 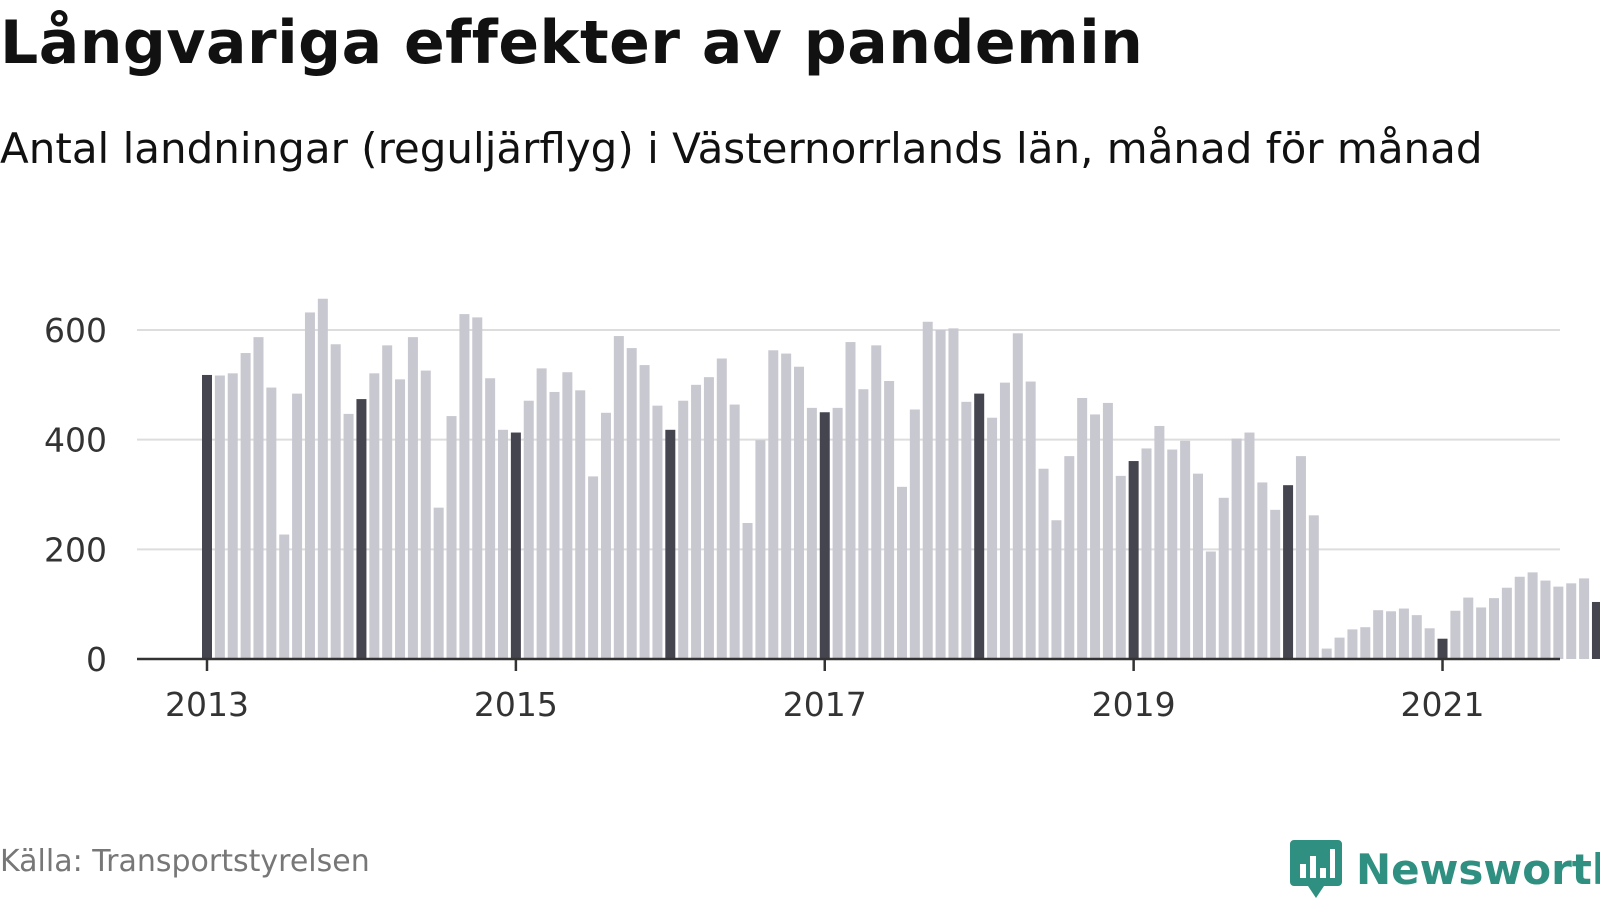 I want to click on x-tick-label: 2019, so click(x=1134, y=704).